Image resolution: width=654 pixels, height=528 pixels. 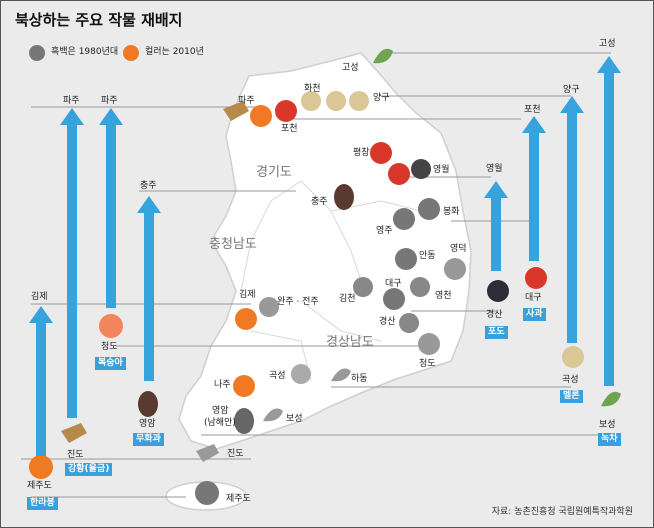 What do you see at coordinates (222, 385) in the screenshot?
I see `place-label: 나주` at bounding box center [222, 385].